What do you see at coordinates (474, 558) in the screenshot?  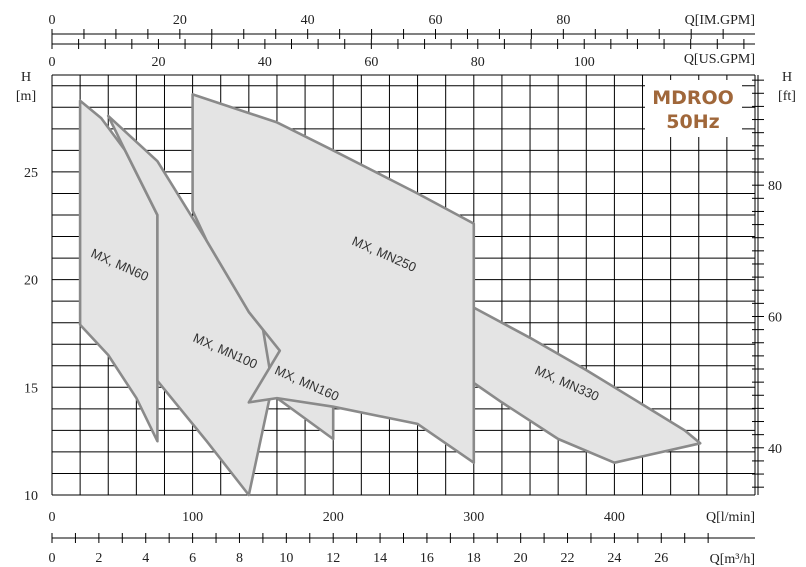 I see `x-tick-label-m3h: 18` at bounding box center [474, 558].